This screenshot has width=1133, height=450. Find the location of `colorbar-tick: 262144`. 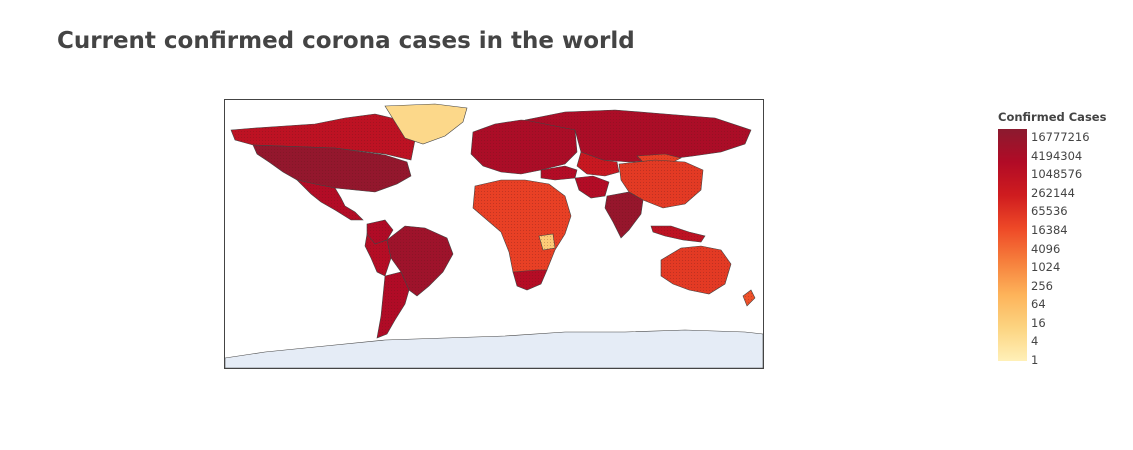

colorbar-tick: 262144 is located at coordinates (1053, 192).